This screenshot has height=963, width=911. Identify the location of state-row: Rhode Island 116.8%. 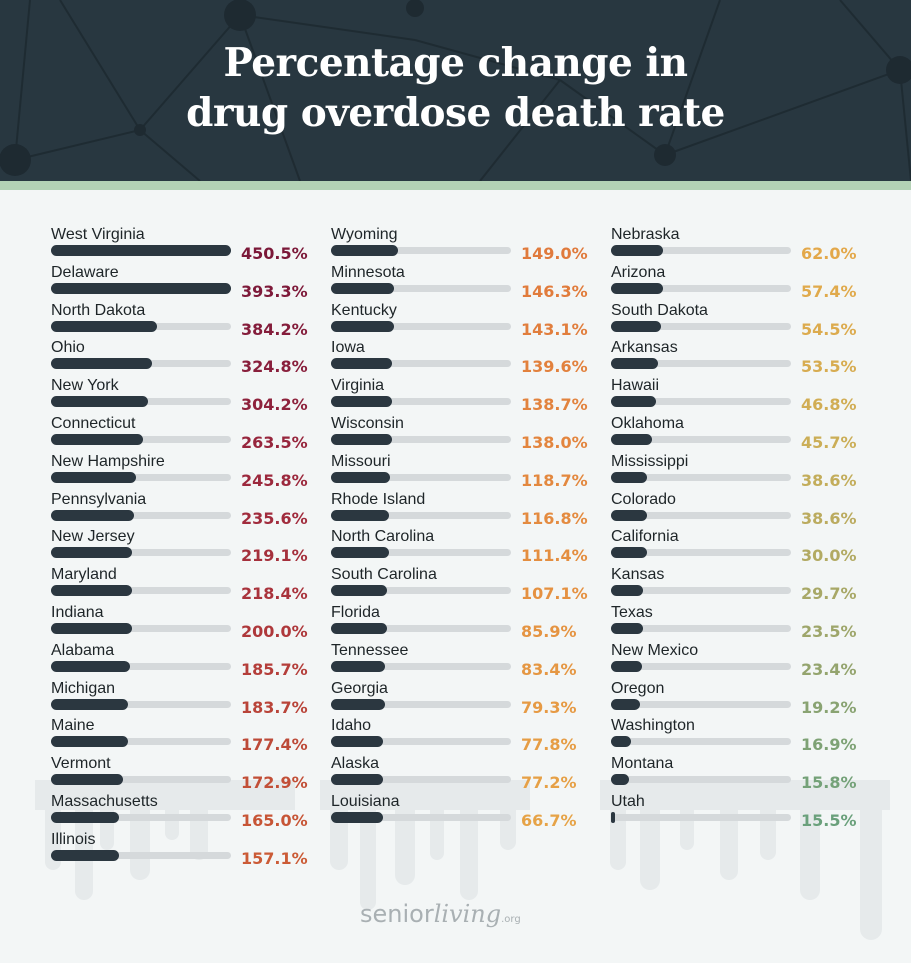
(466, 510).